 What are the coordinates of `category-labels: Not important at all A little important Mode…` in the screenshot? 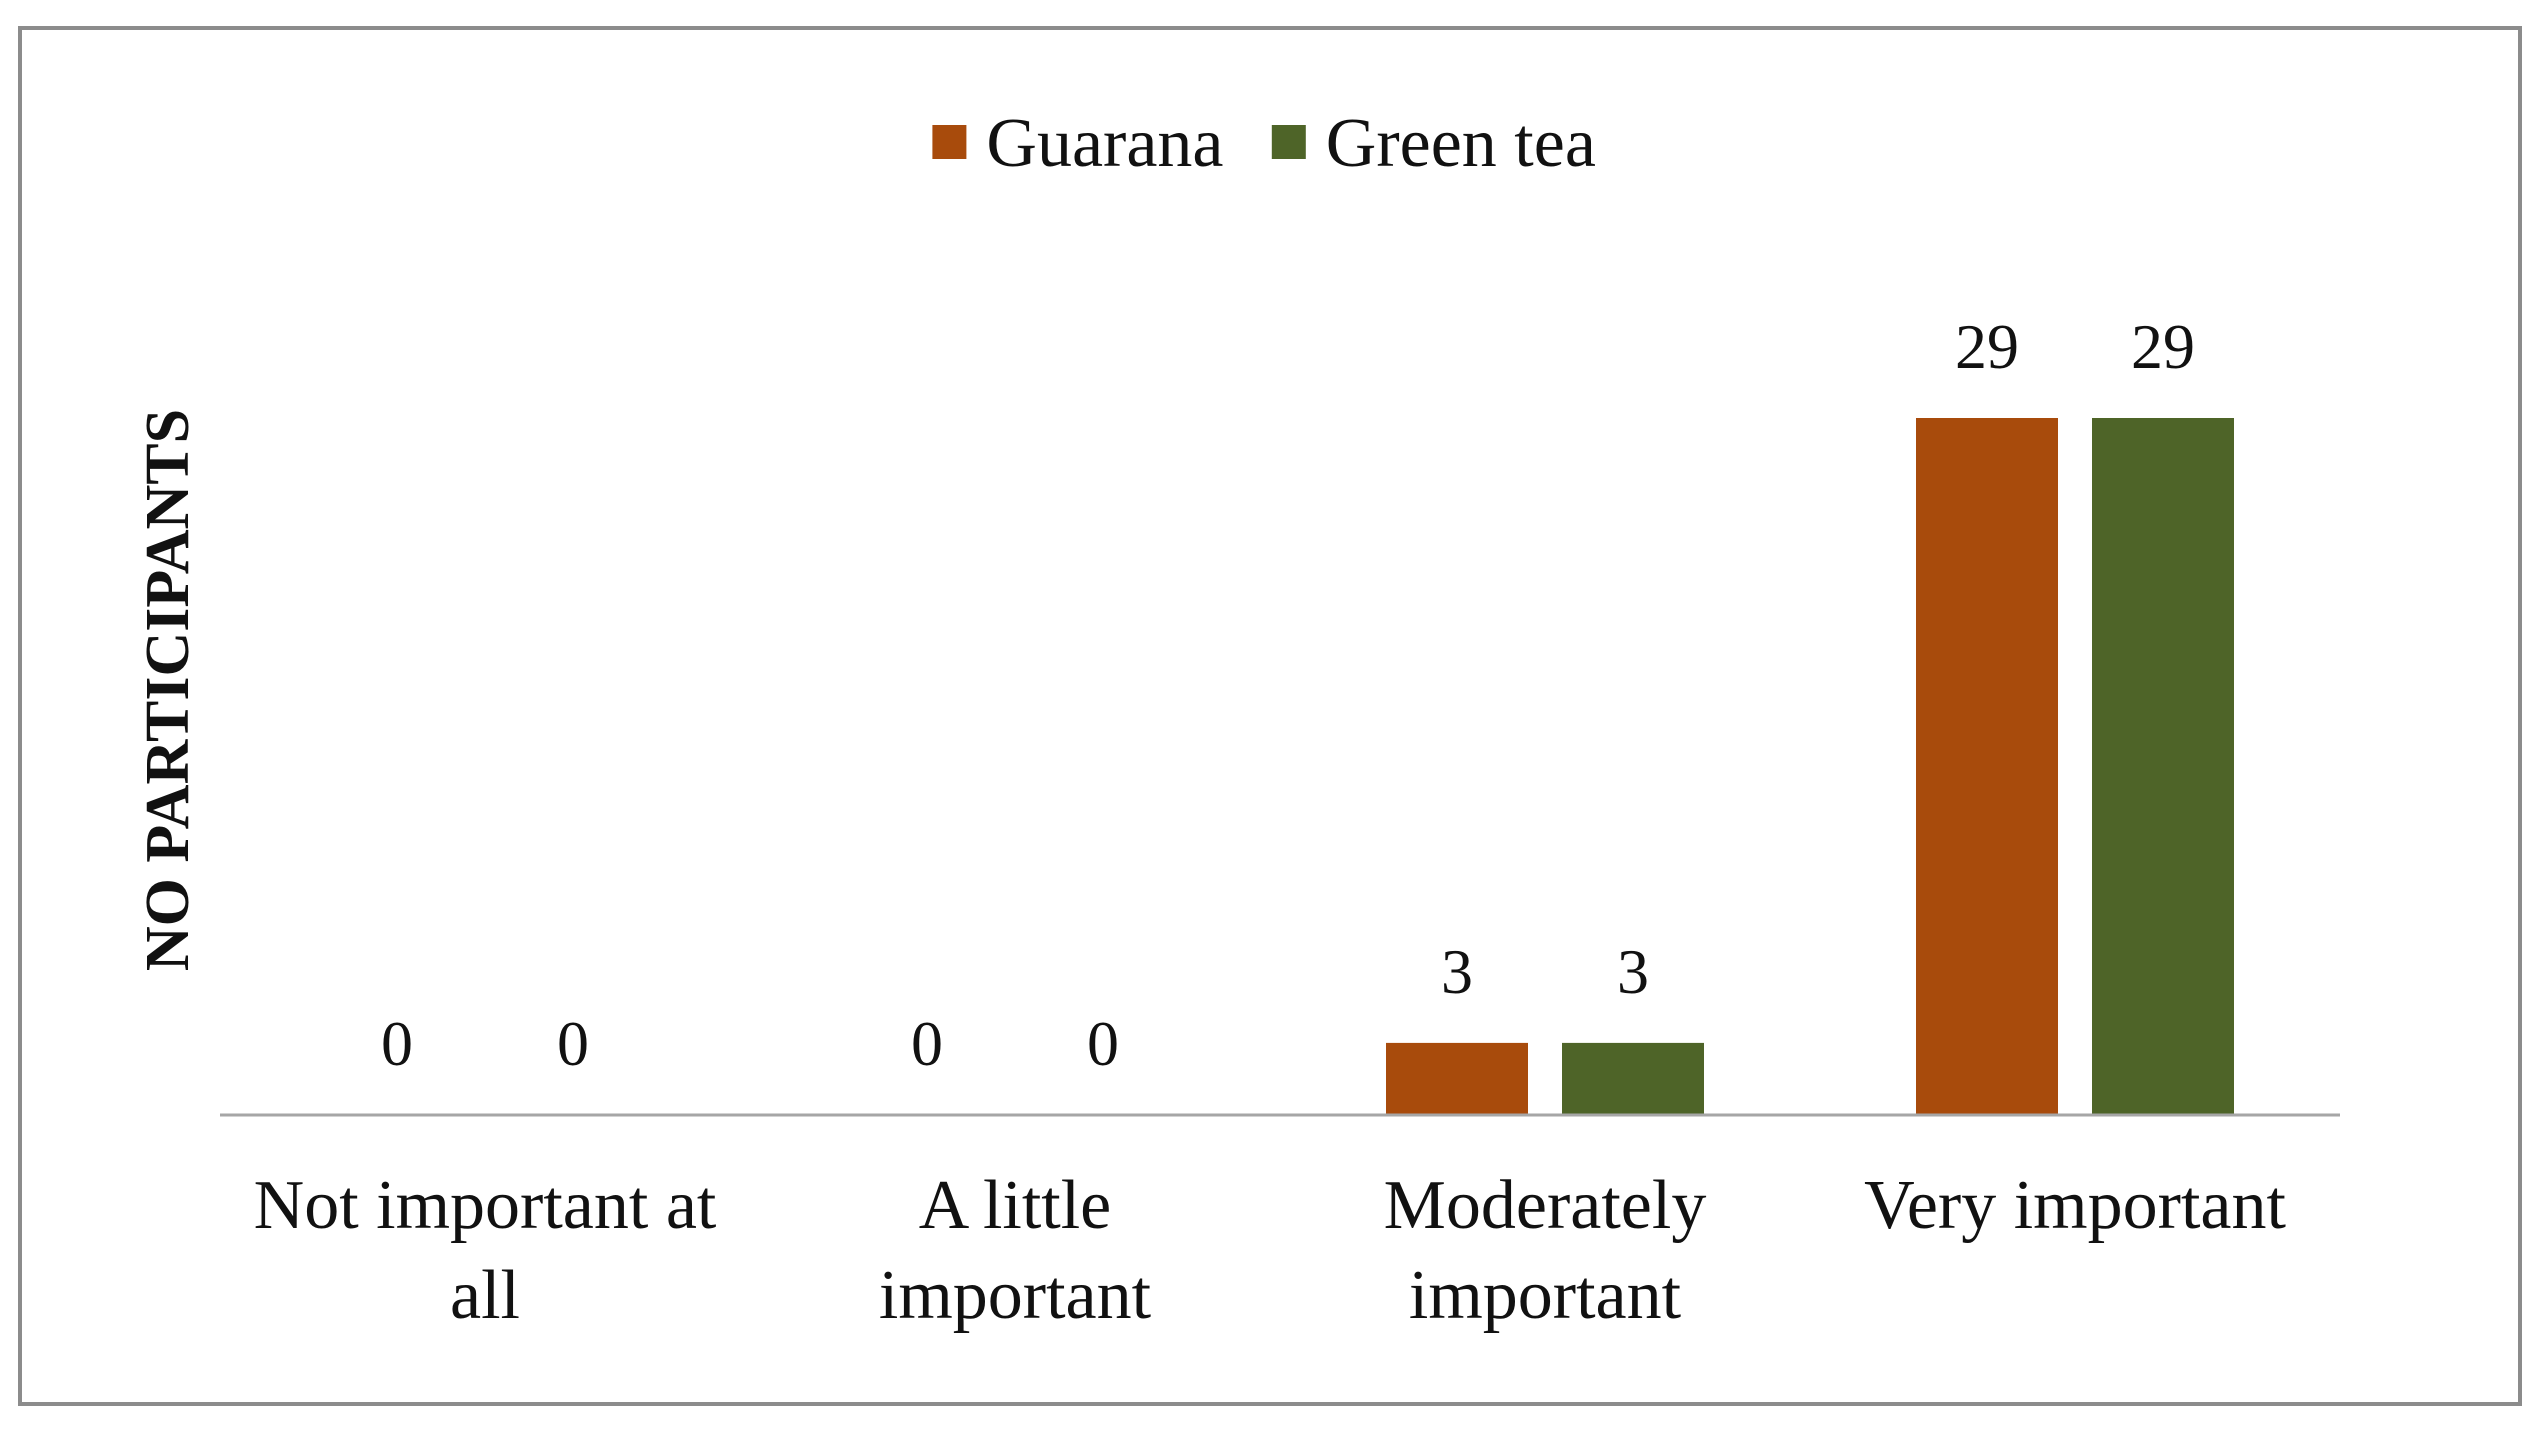 It's located at (1270, 1250).